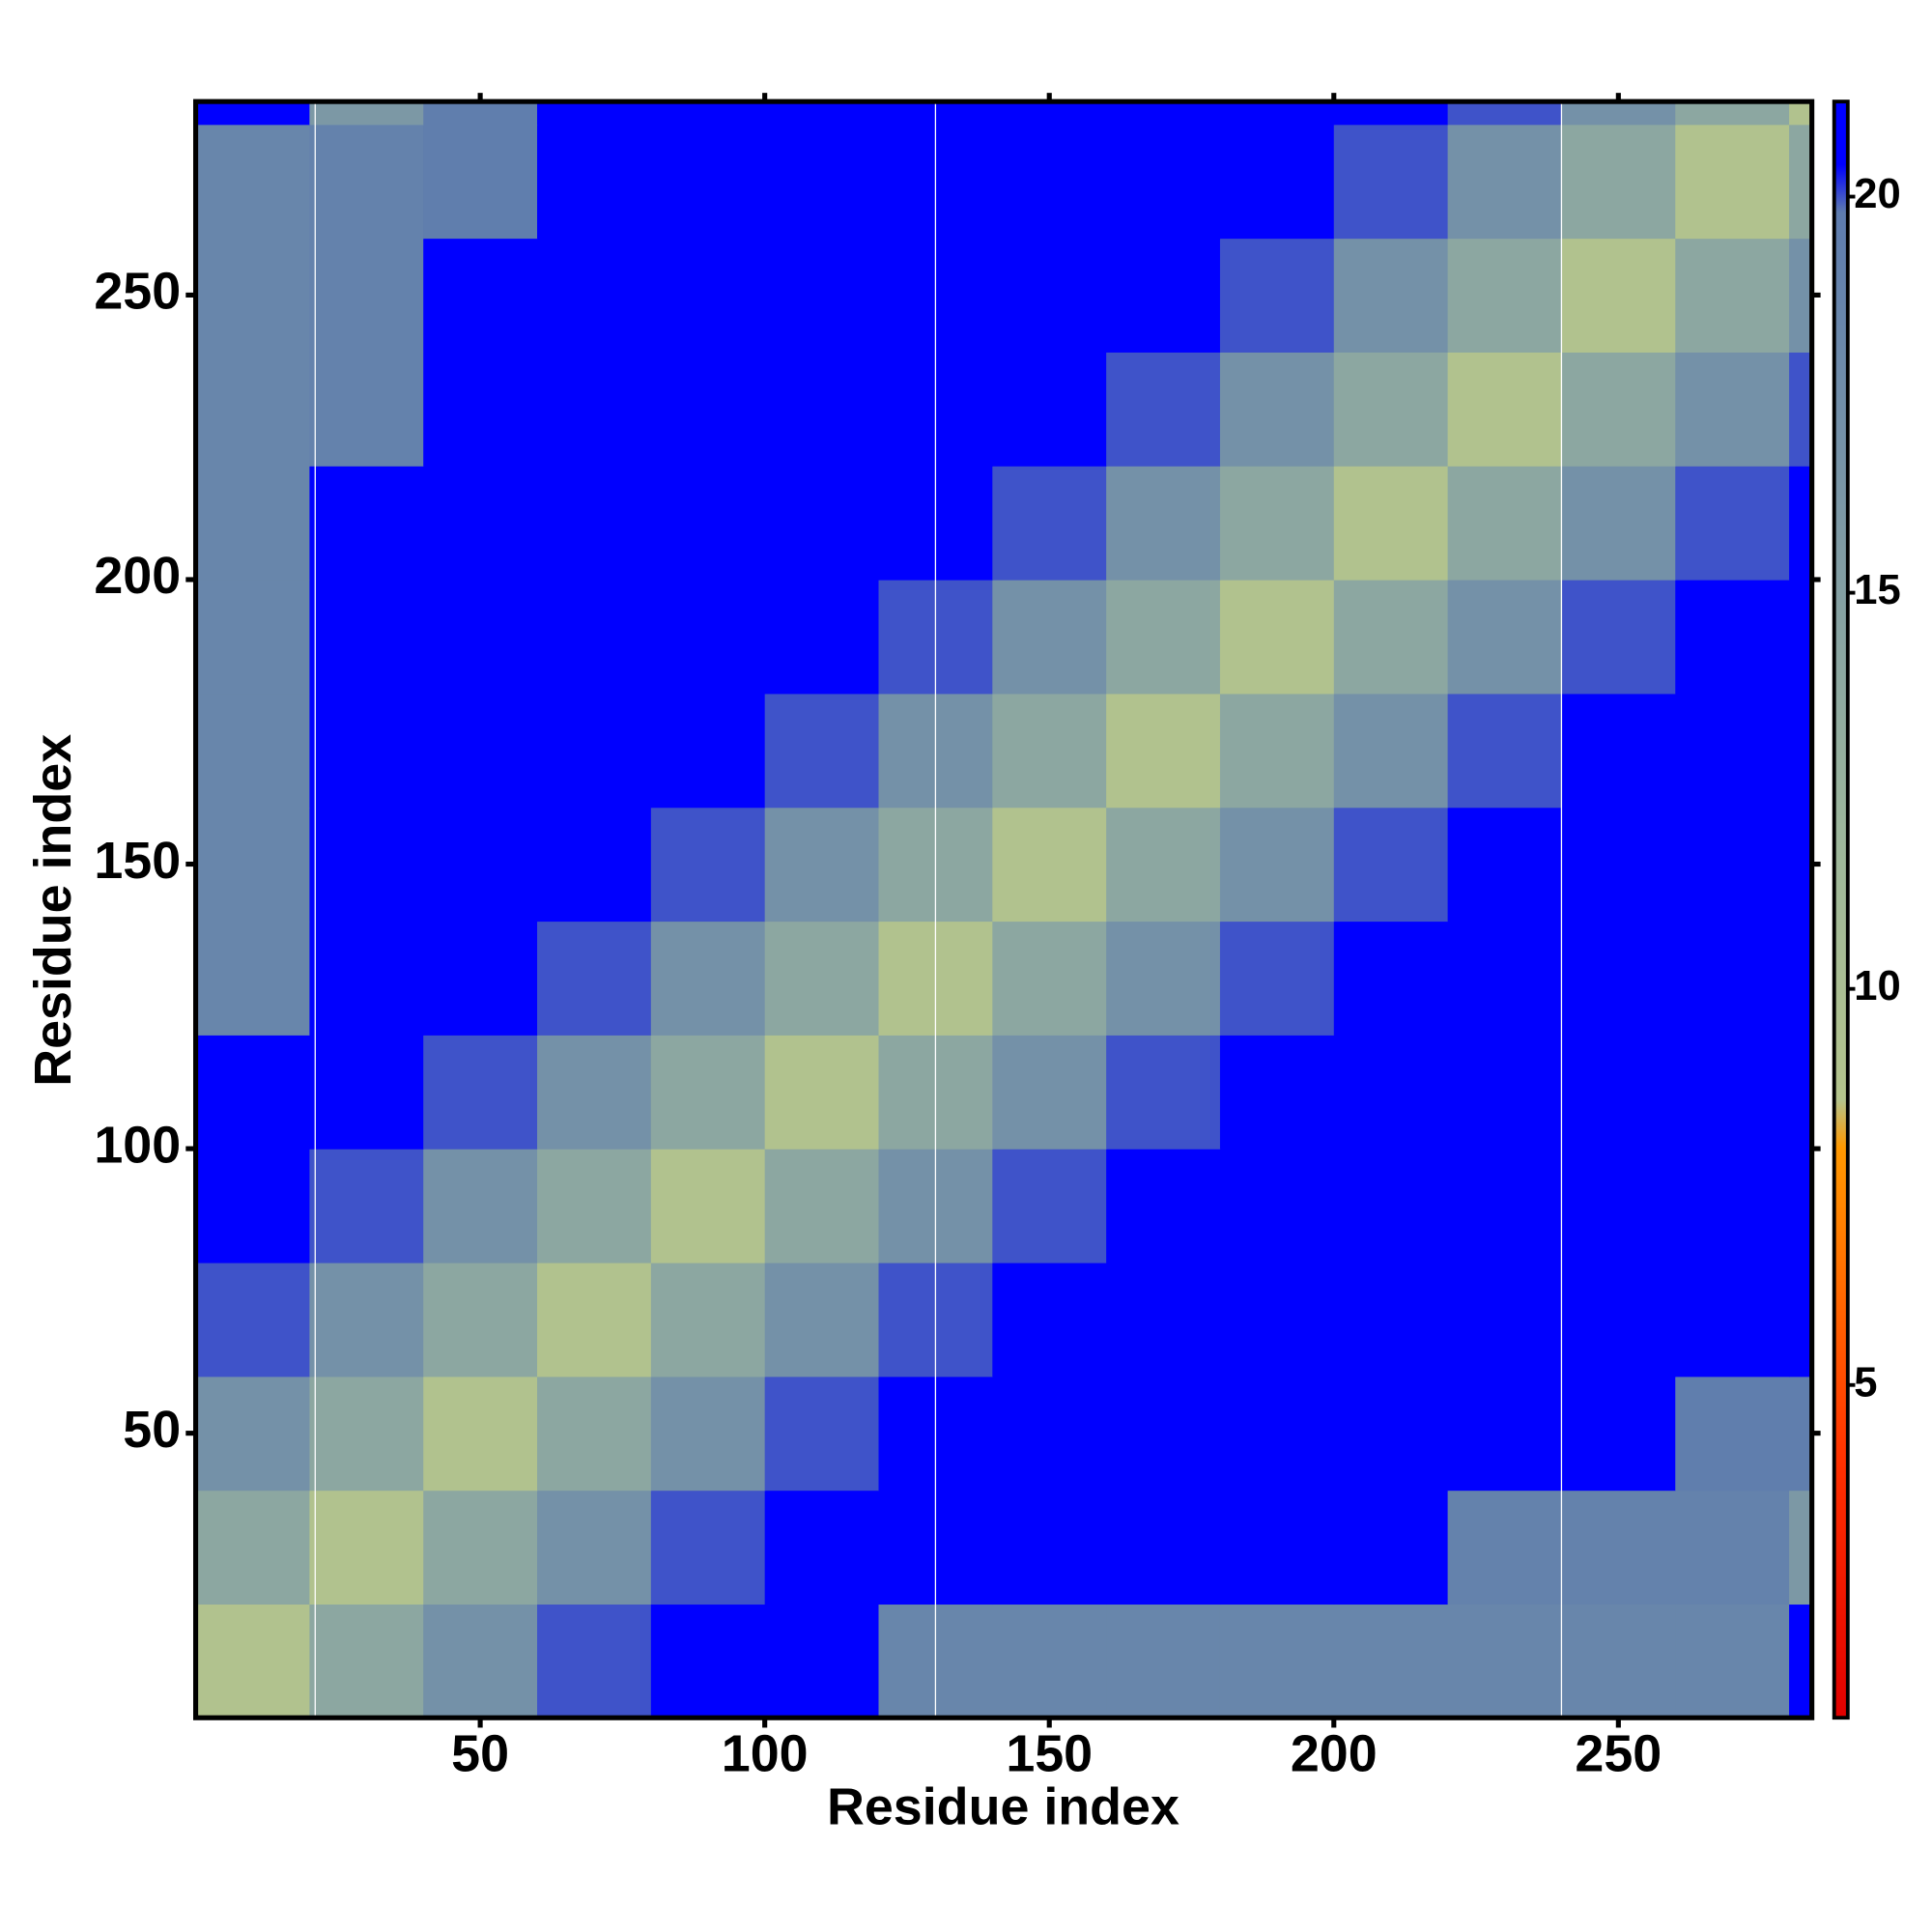 Image resolution: width=1932 pixels, height=1932 pixels. What do you see at coordinates (1003, 1807) in the screenshot?
I see `x-axis-label: Residue index` at bounding box center [1003, 1807].